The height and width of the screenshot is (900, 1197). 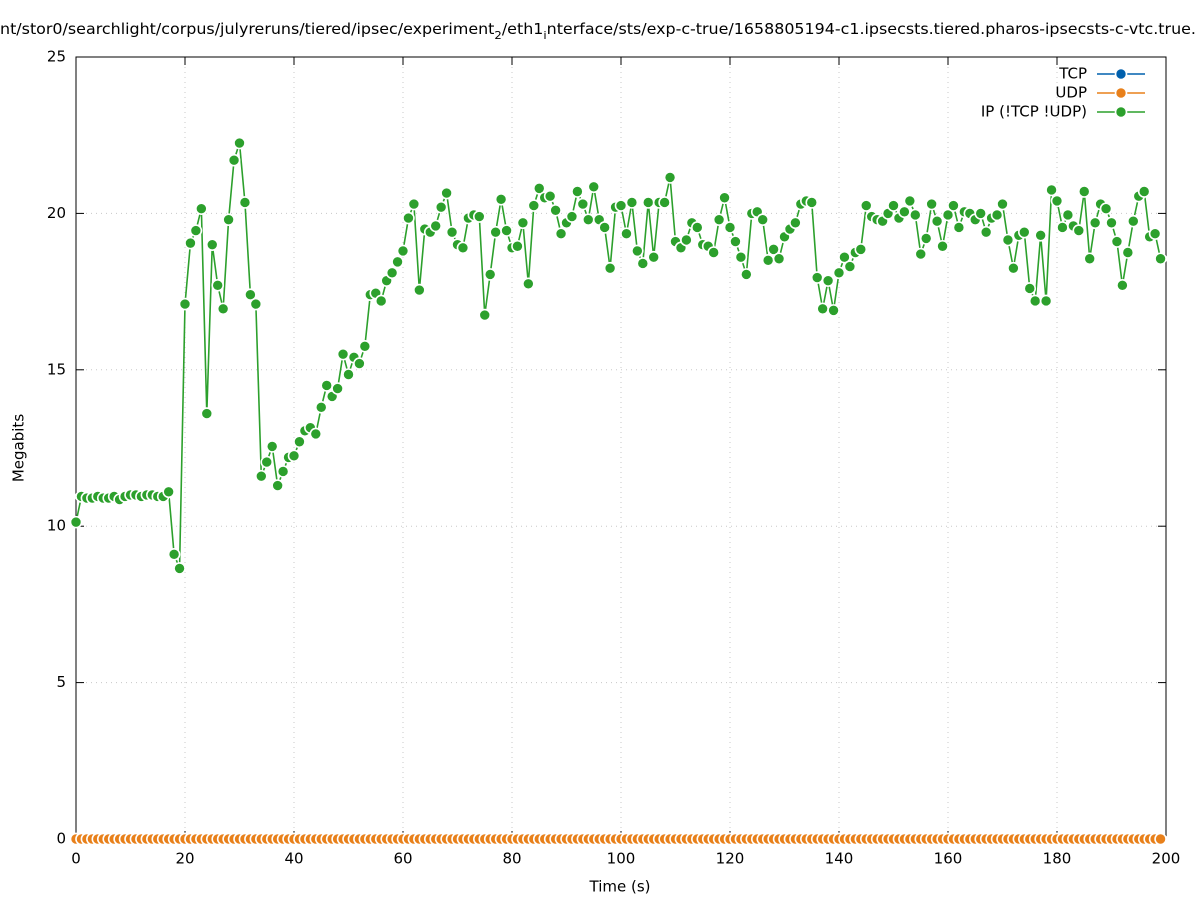 What do you see at coordinates (61, 682) in the screenshot?
I see `y-tick-label: 5` at bounding box center [61, 682].